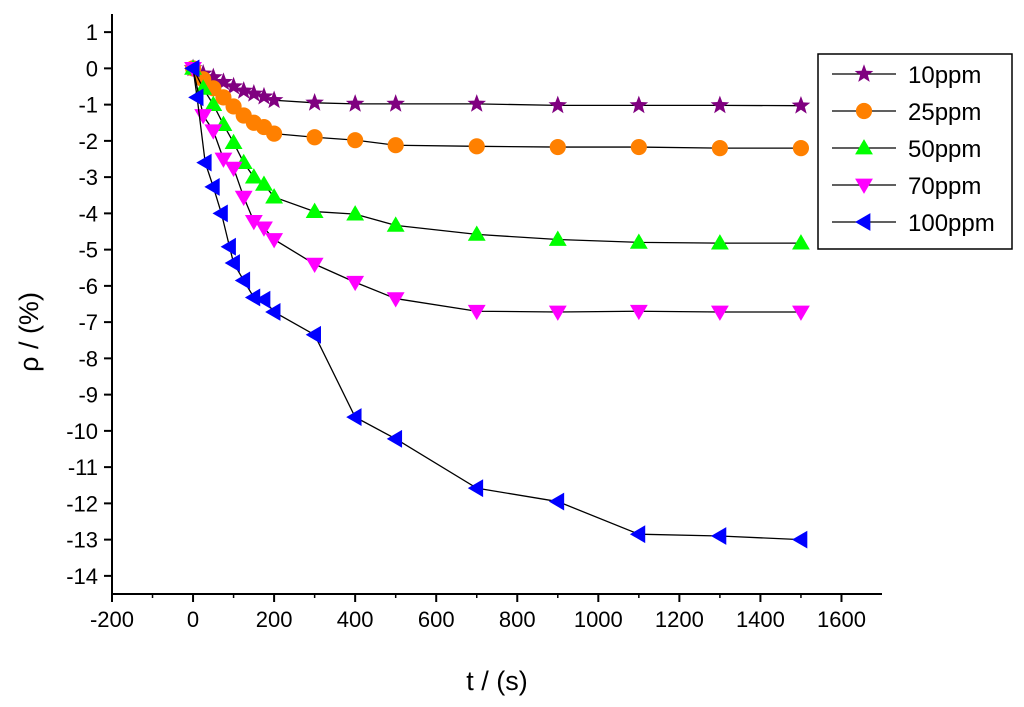  I want to click on legend-label: 100ppm, so click(951, 223).